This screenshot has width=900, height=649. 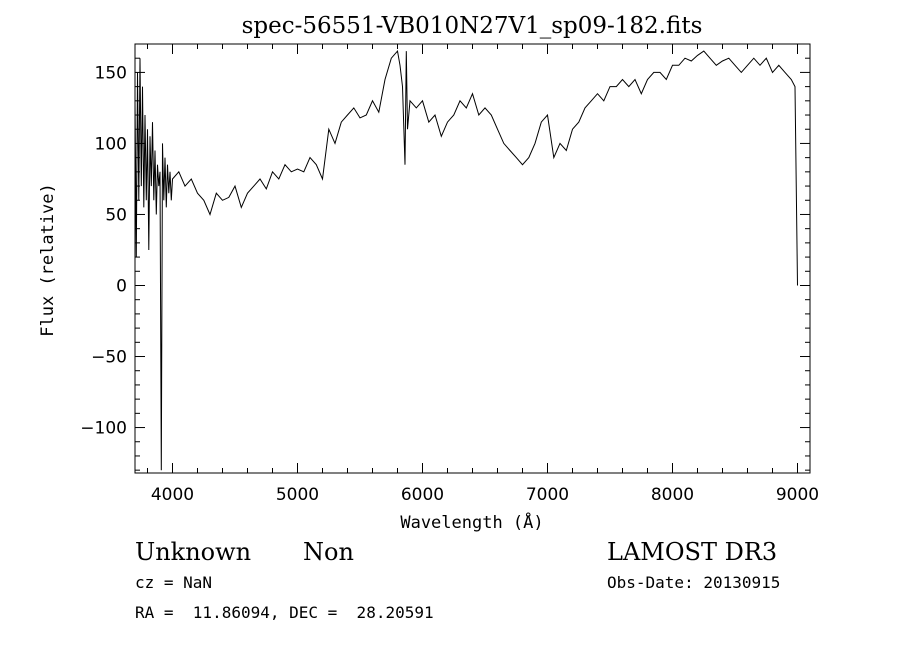 I want to click on x-tick-label: 6000, so click(x=422, y=495).